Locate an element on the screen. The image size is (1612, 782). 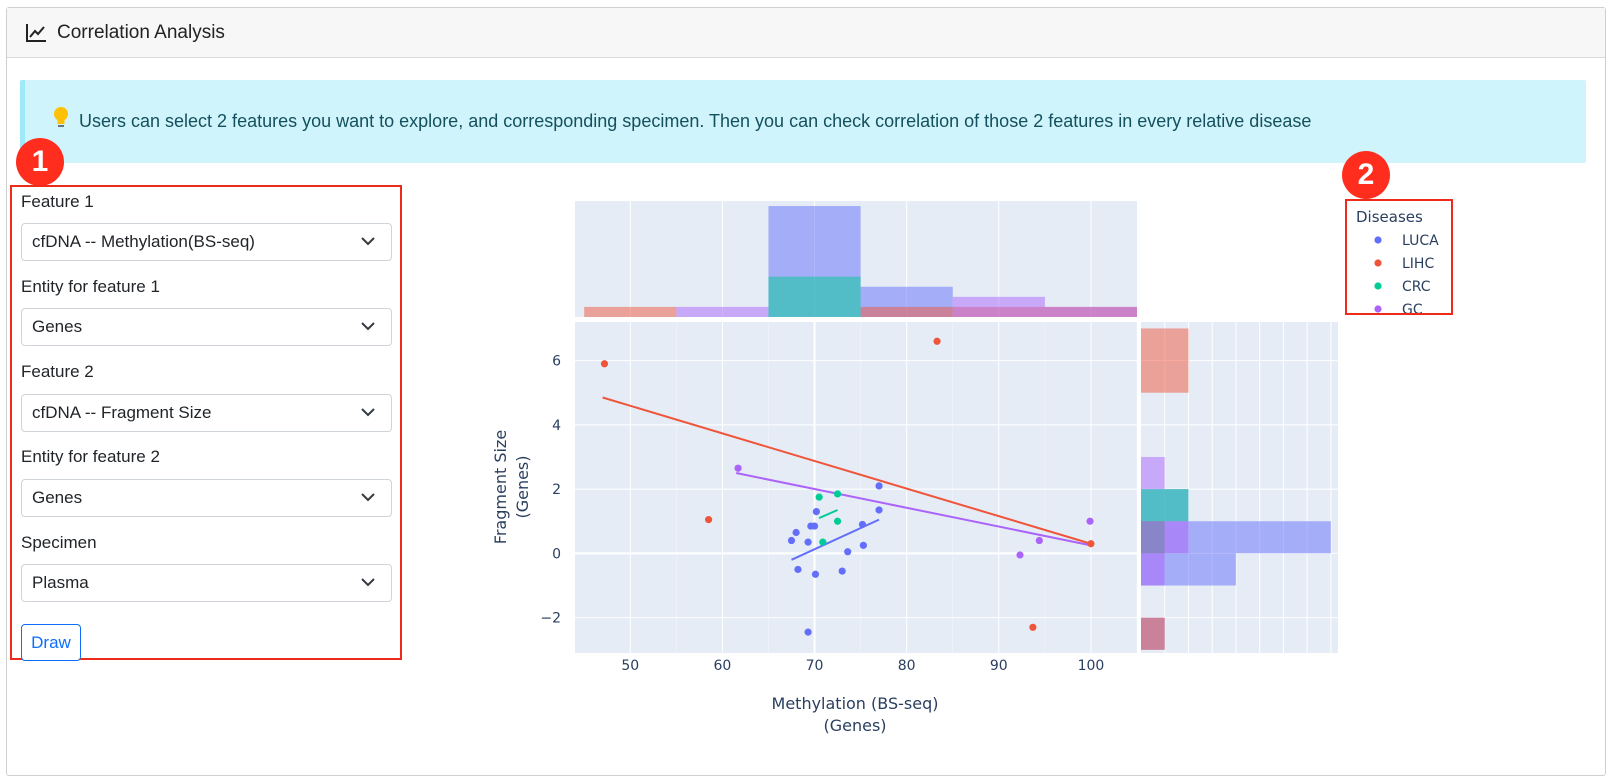
legend-highlight-box is located at coordinates (1399, 257).